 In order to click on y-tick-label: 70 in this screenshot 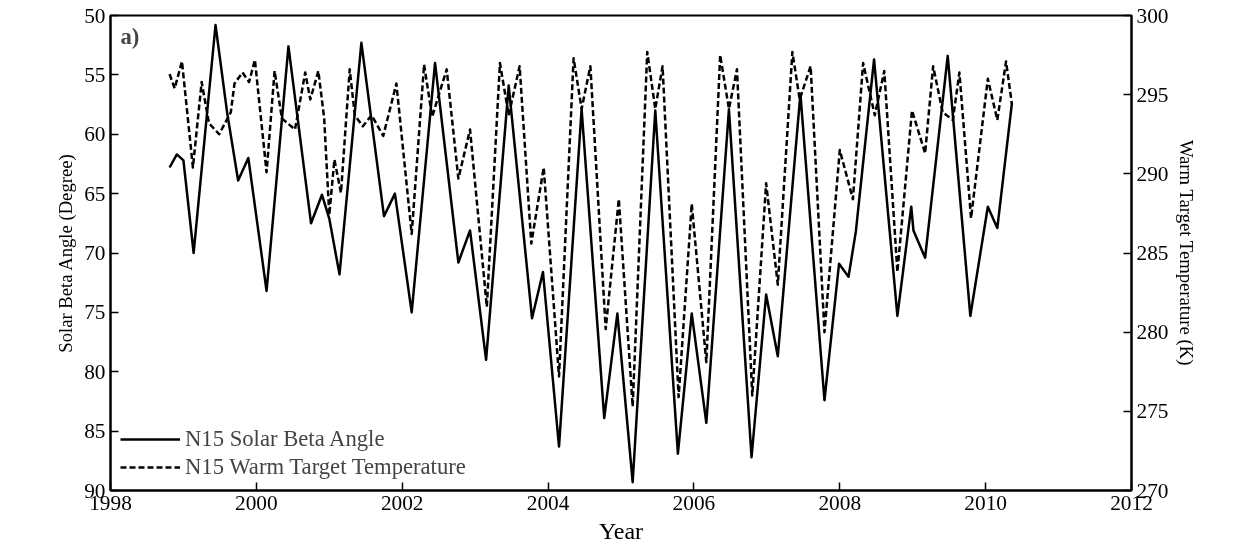, I will do `click(95, 253)`.